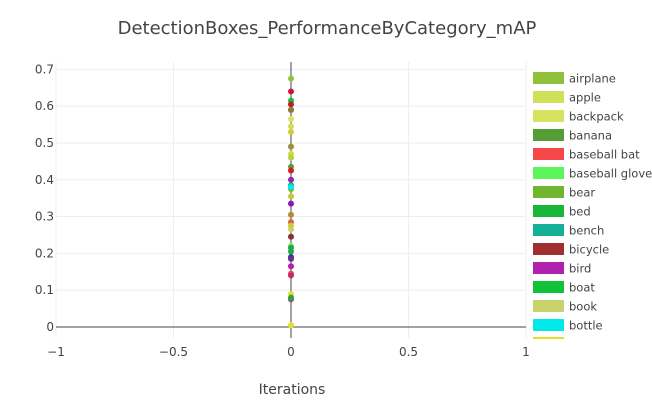 The height and width of the screenshot is (410, 652). What do you see at coordinates (50, 327) in the screenshot?
I see `y-tick-label: 0` at bounding box center [50, 327].